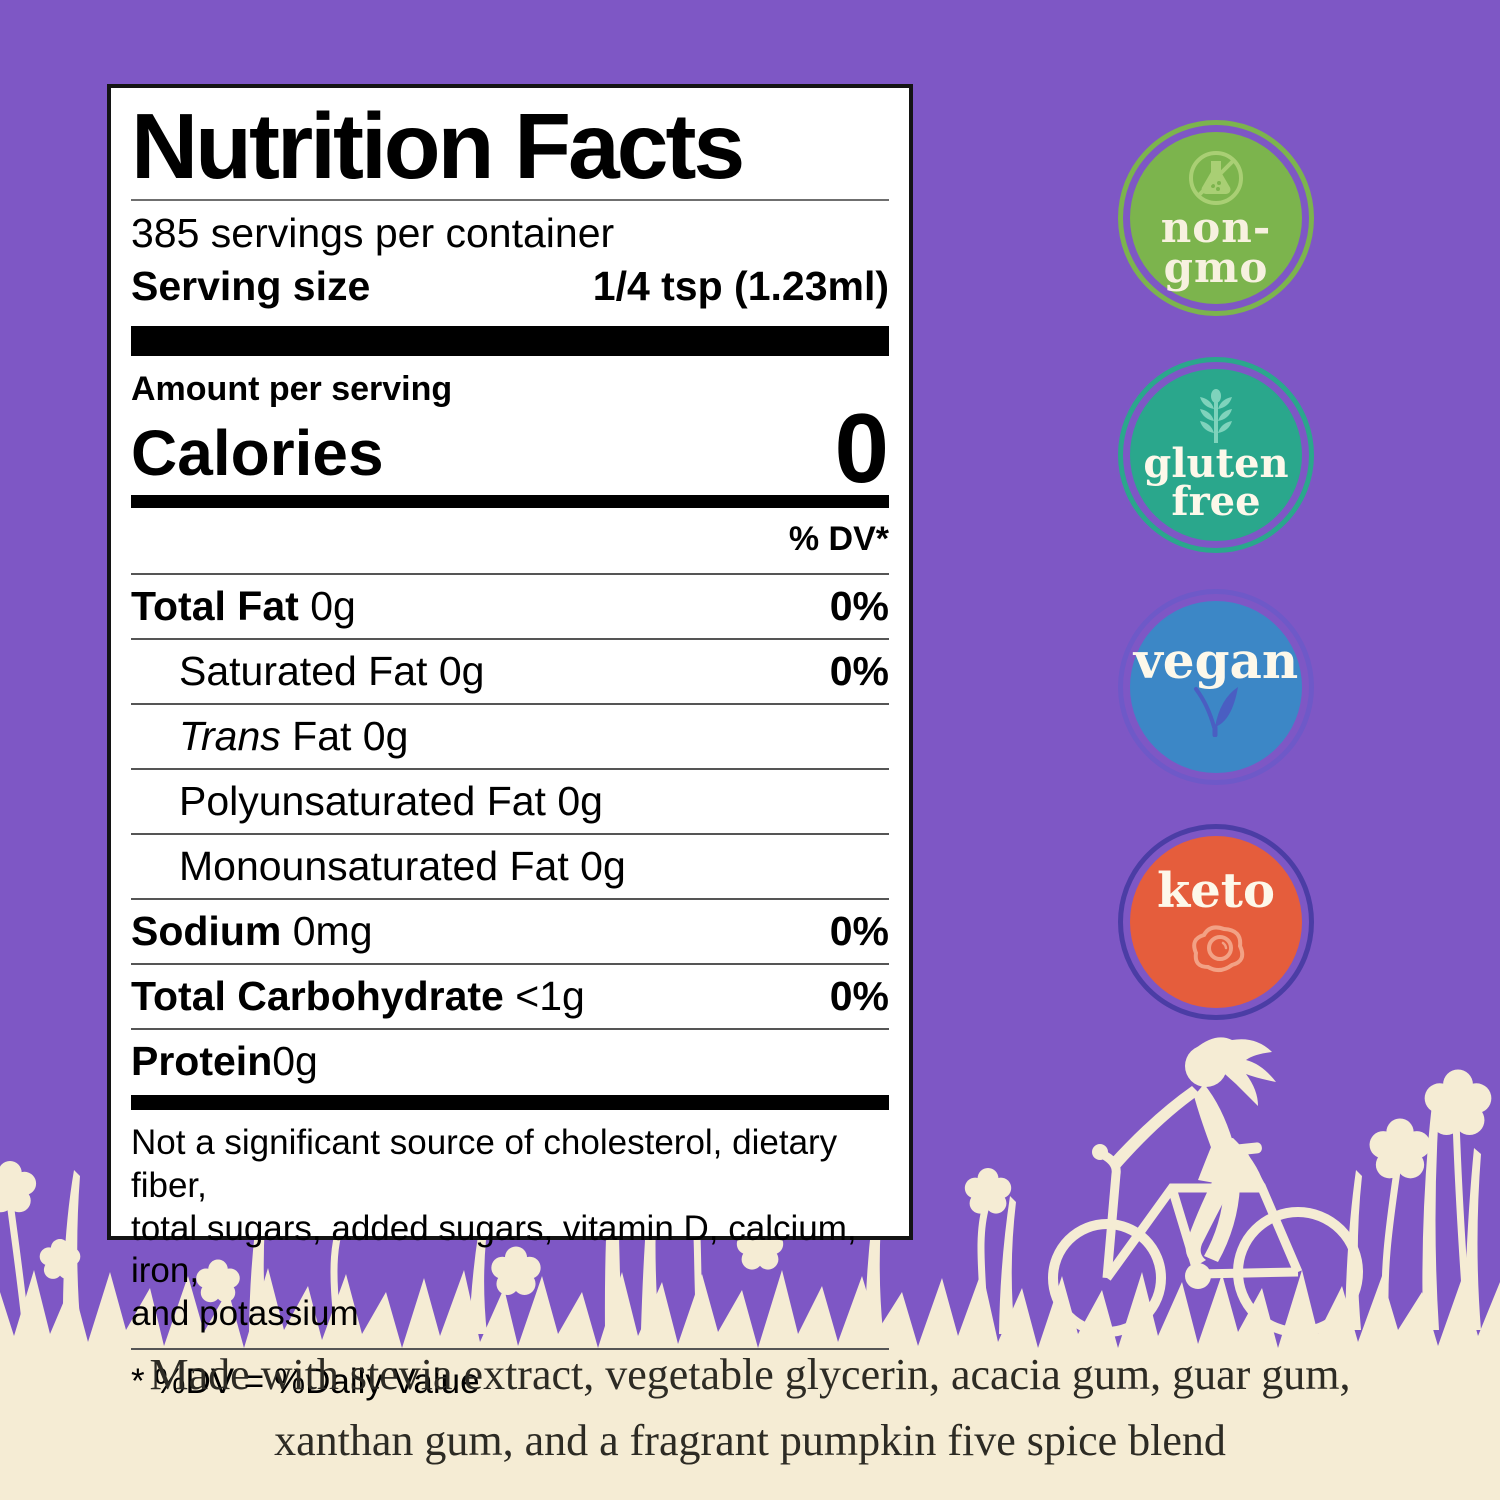 The image size is (1500, 1500). I want to click on badge-vegan: vegan, so click(1216, 687).